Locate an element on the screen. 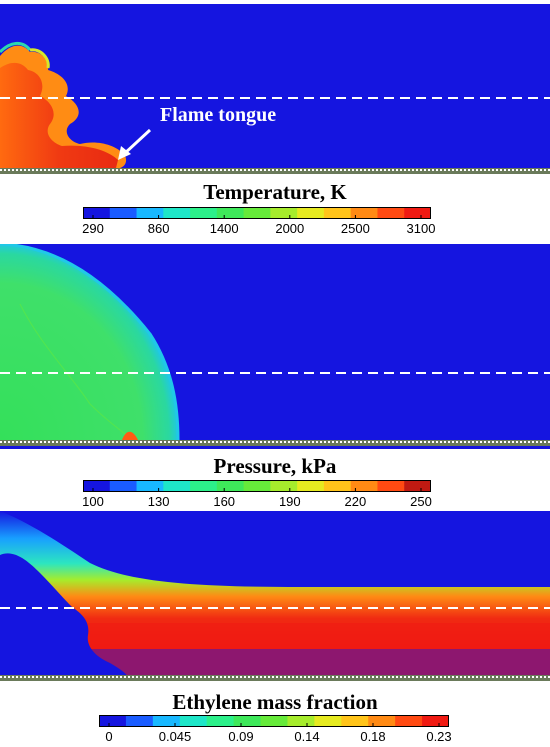  annotation-arrow is located at coordinates (137, 142).